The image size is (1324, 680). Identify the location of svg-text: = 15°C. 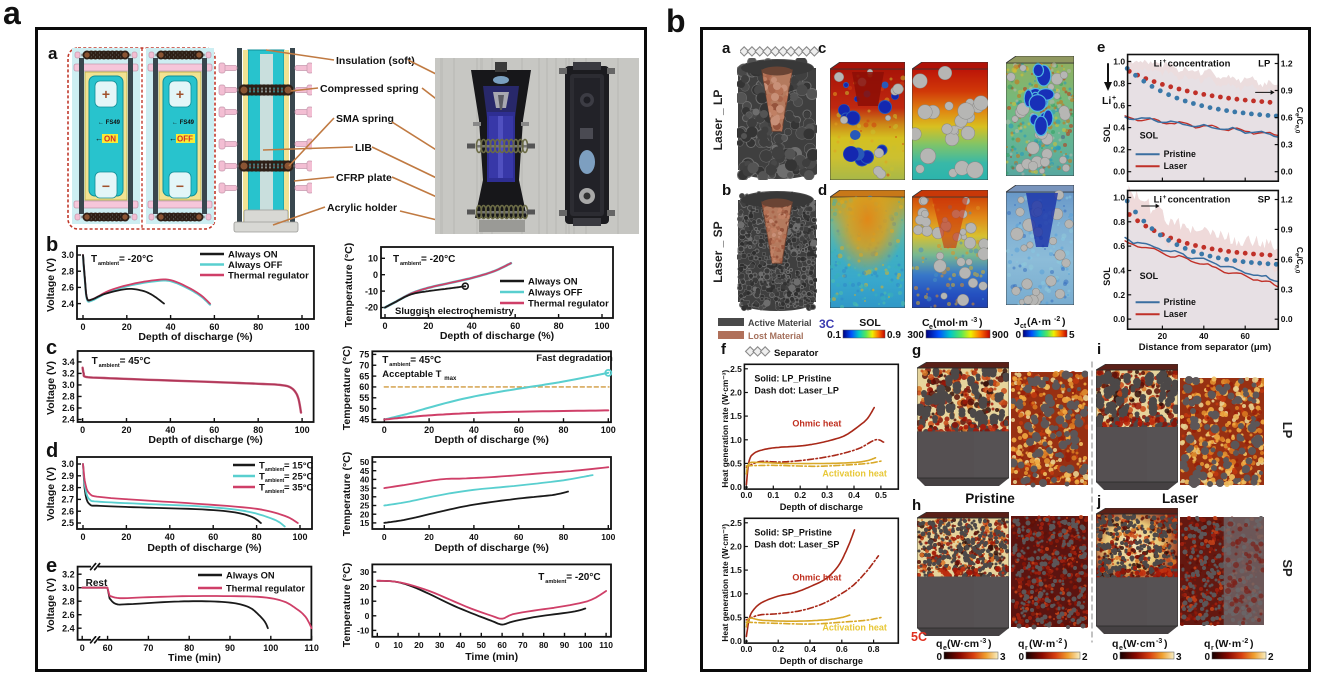
(299, 466).